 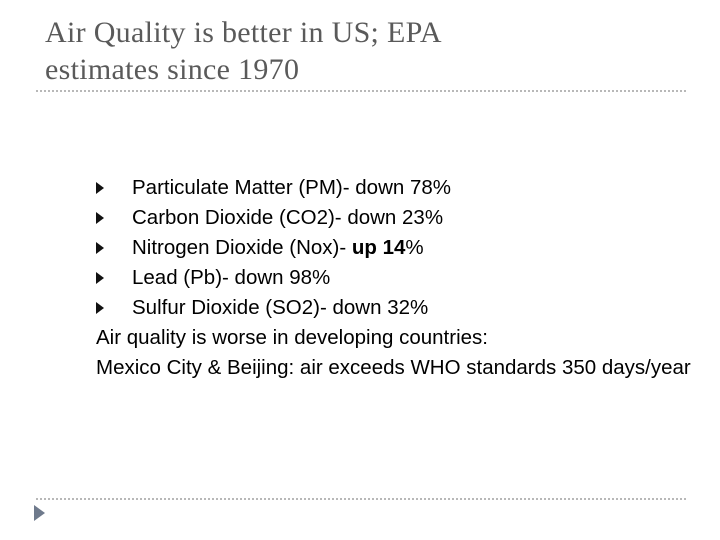 What do you see at coordinates (172, 69) in the screenshot?
I see `title-line-2: estimates since 1970` at bounding box center [172, 69].